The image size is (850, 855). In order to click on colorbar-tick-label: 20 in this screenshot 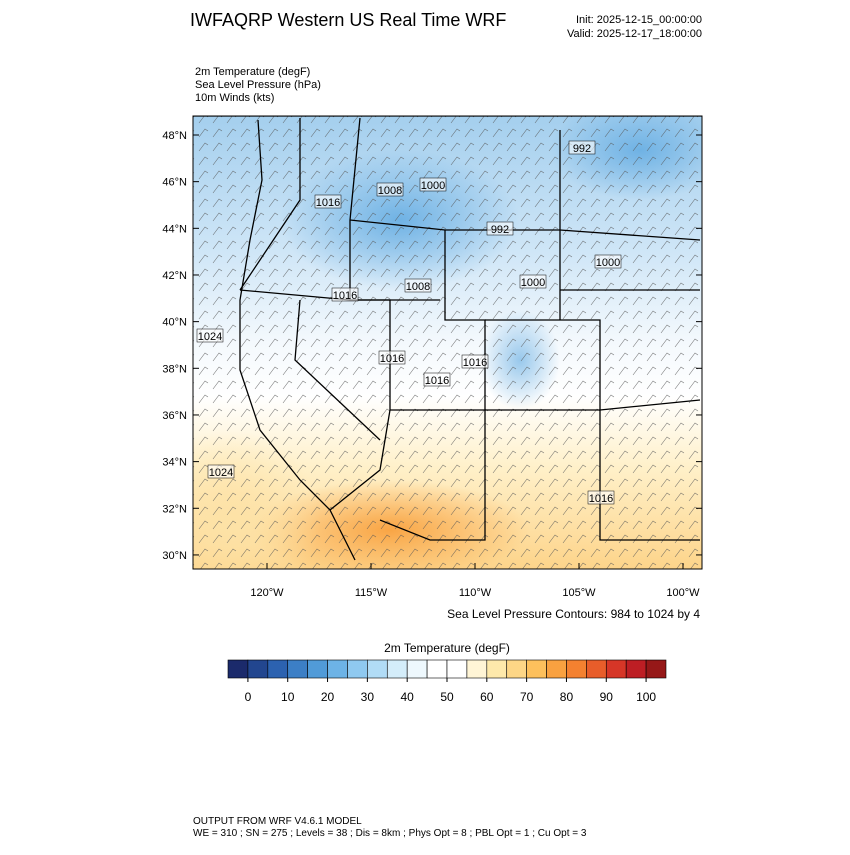, I will do `click(328, 697)`.